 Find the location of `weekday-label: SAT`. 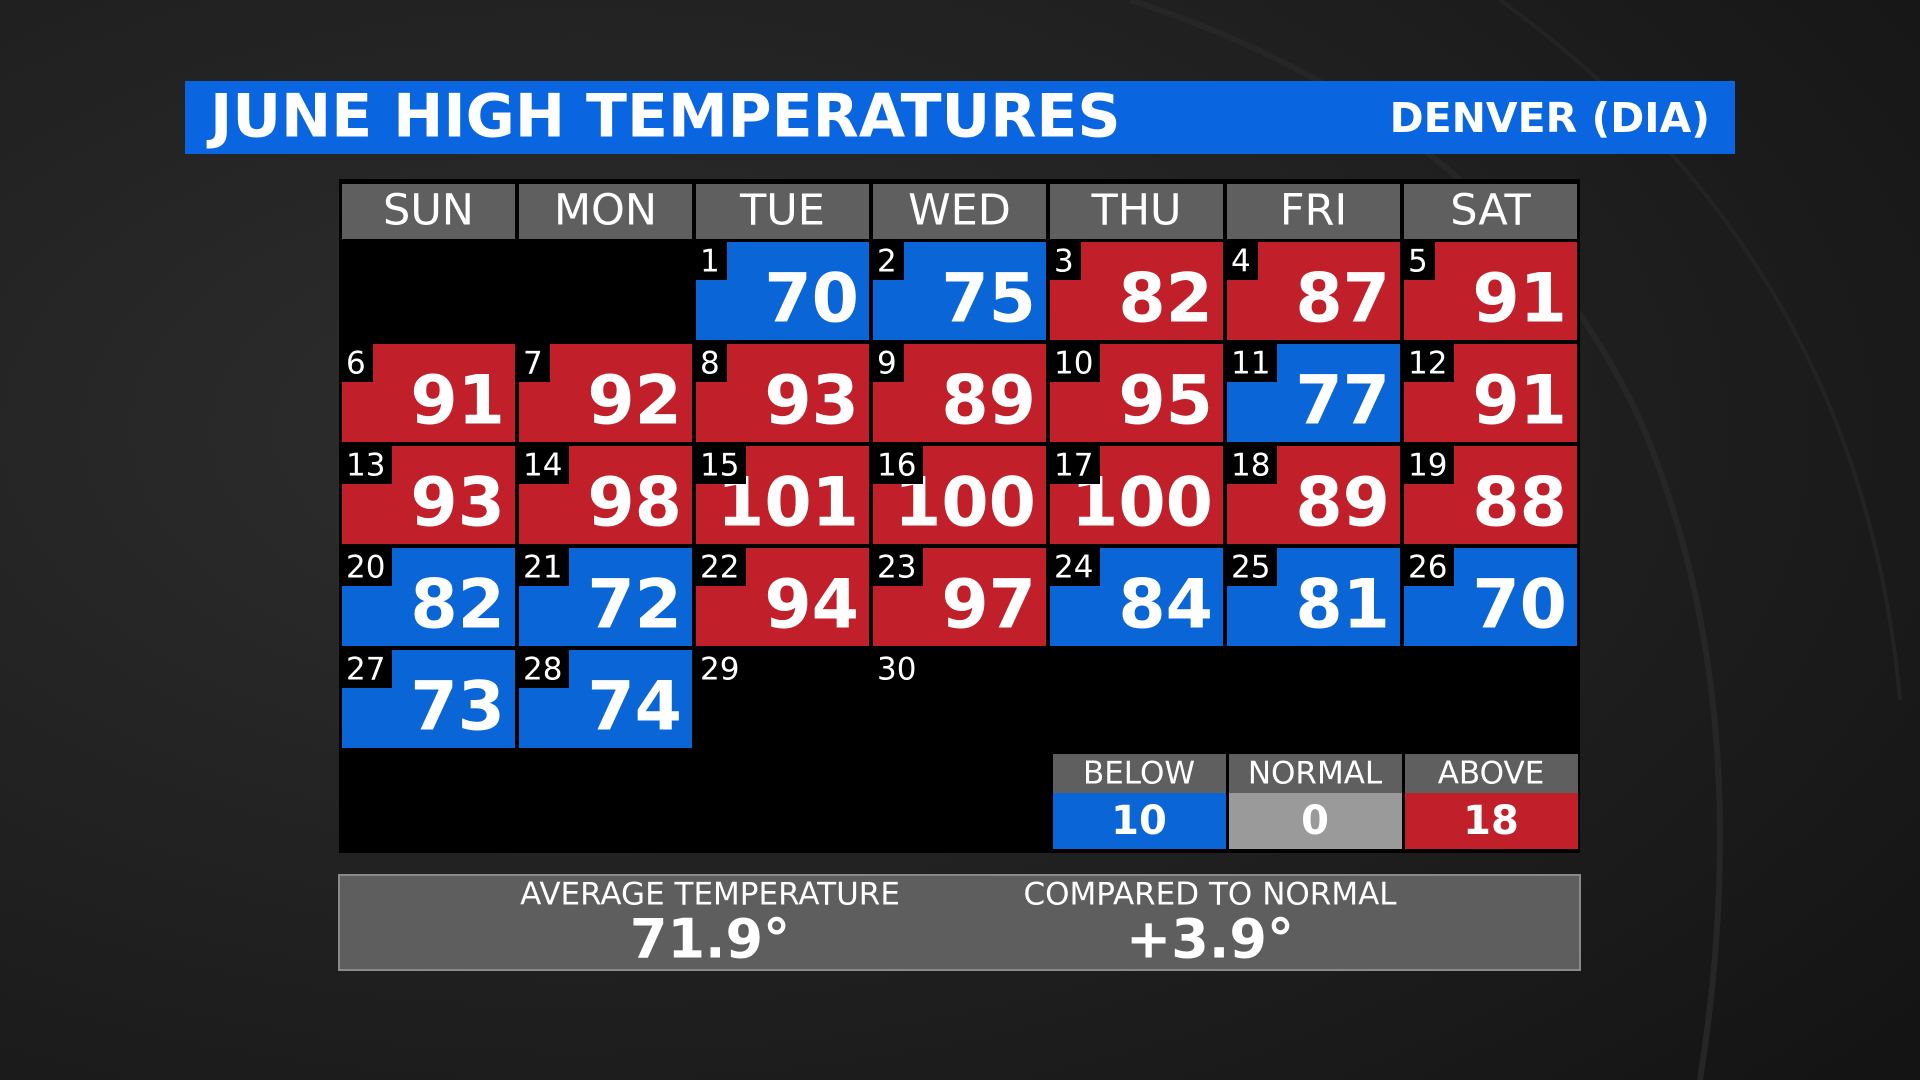

weekday-label: SAT is located at coordinates (1490, 211).